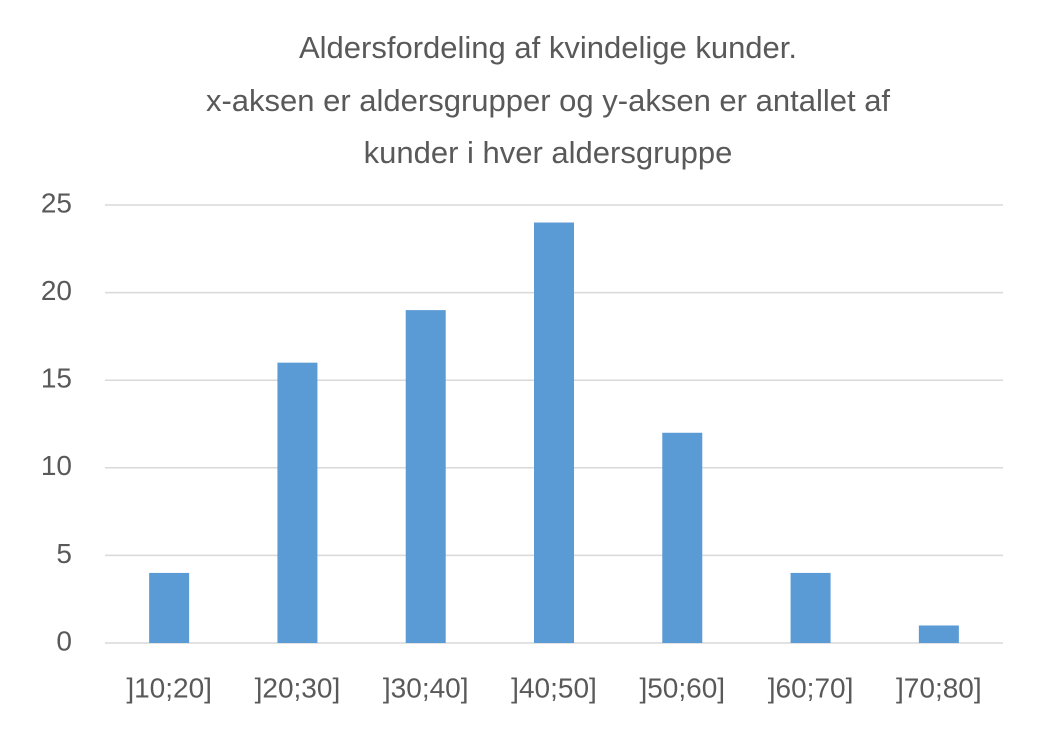  Describe the element at coordinates (298, 687) in the screenshot. I see `x-tick-label: ]20;30]` at that location.